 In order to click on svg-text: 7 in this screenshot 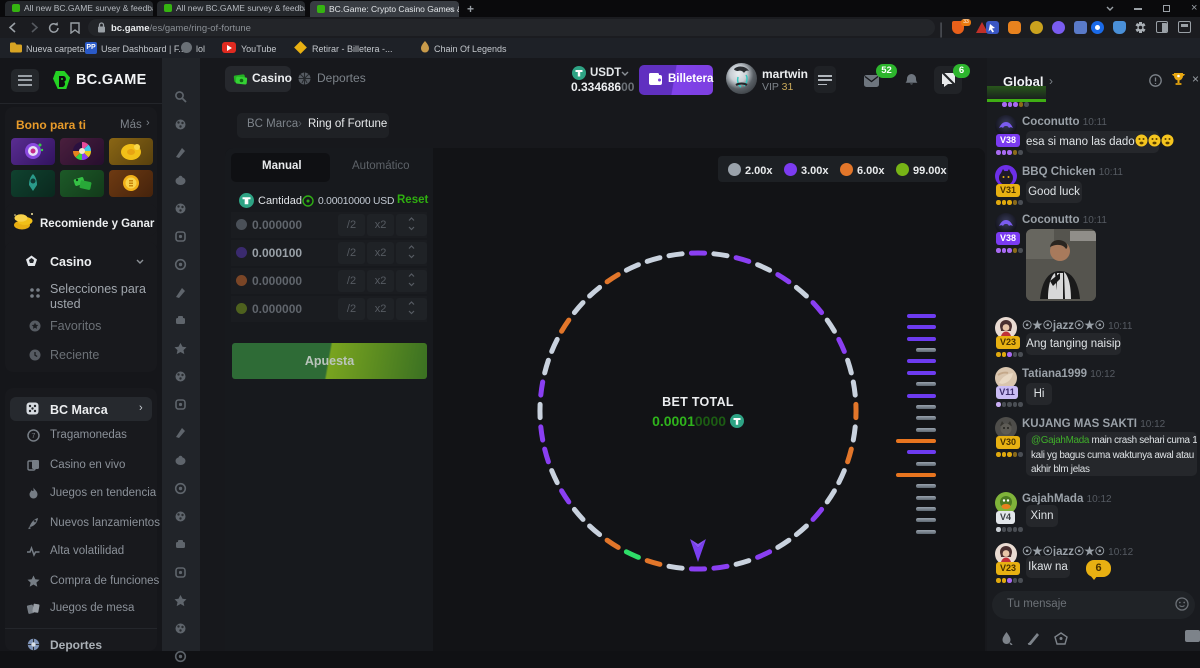, I will do `click(34, 436)`.